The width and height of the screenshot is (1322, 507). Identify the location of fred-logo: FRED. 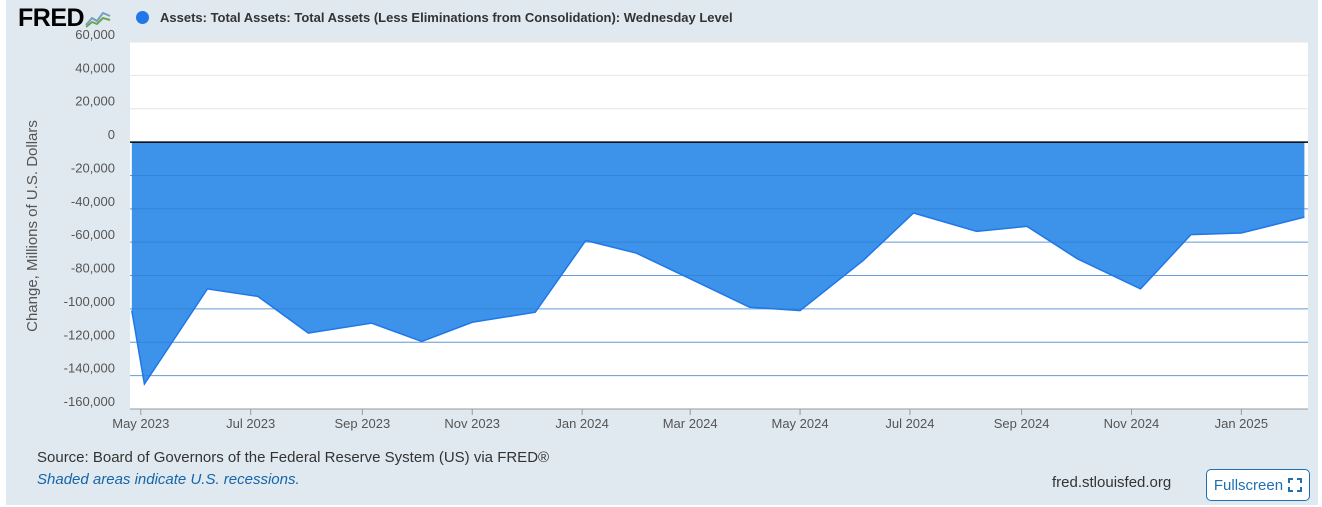
(65, 17).